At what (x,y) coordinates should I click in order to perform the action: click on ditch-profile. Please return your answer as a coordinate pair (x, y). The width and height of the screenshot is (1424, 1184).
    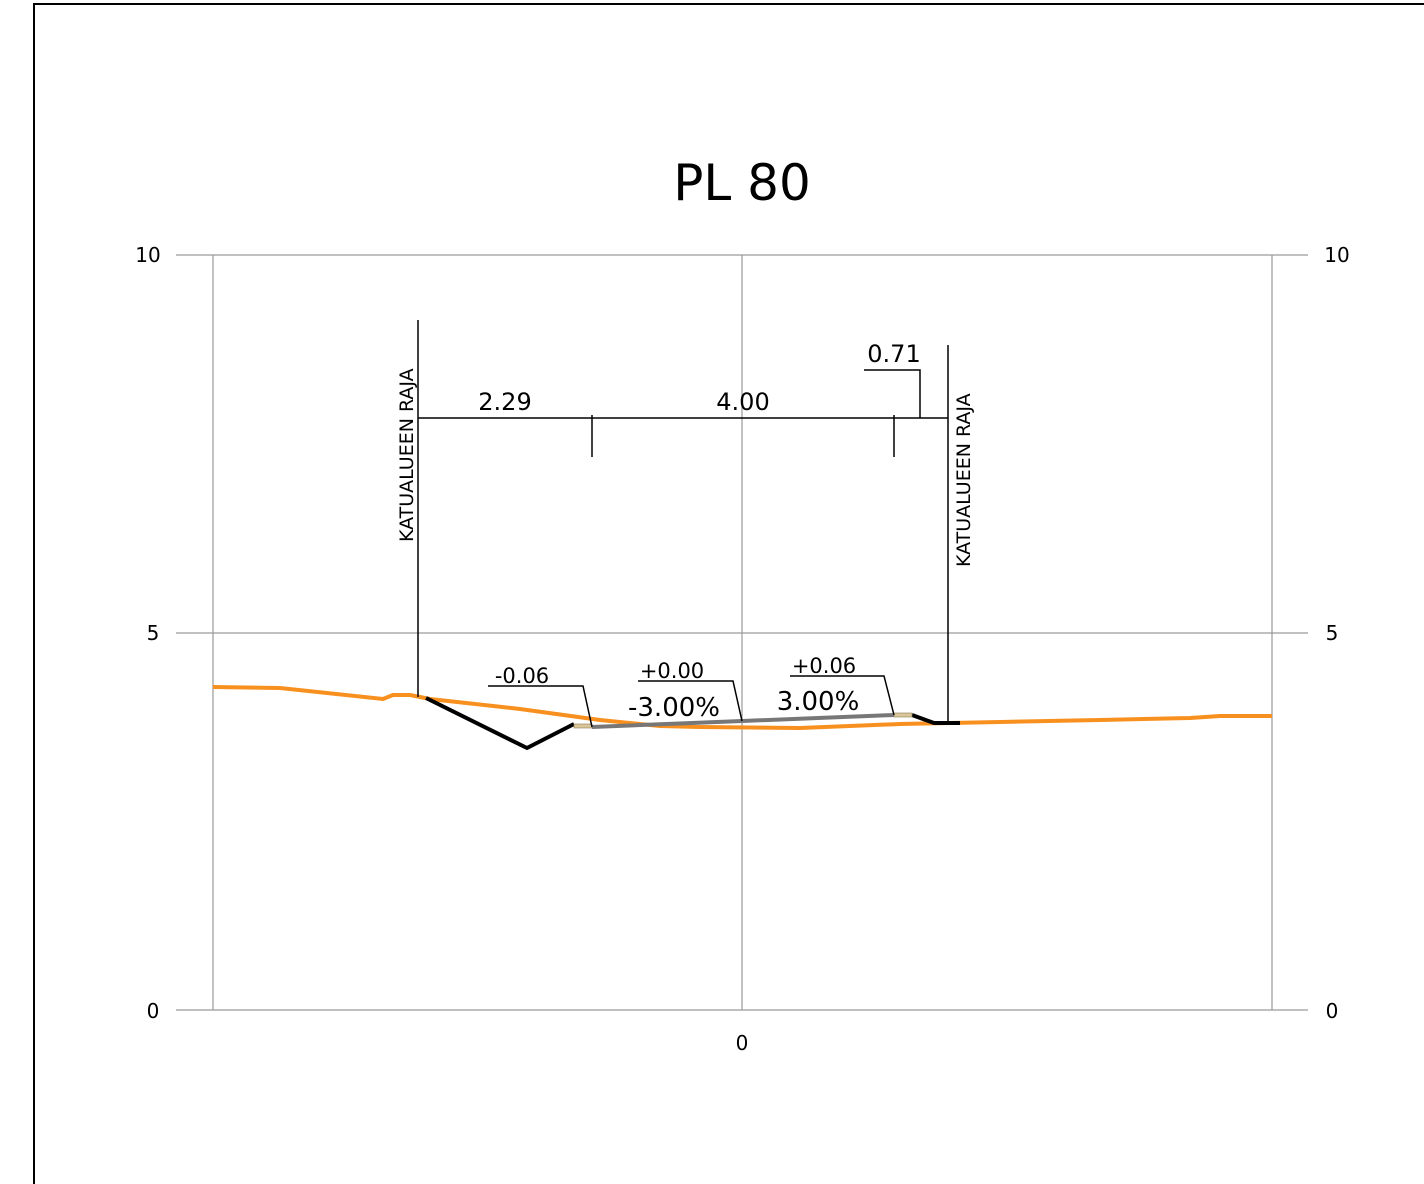
    Looking at the image, I should click on (500, 723).